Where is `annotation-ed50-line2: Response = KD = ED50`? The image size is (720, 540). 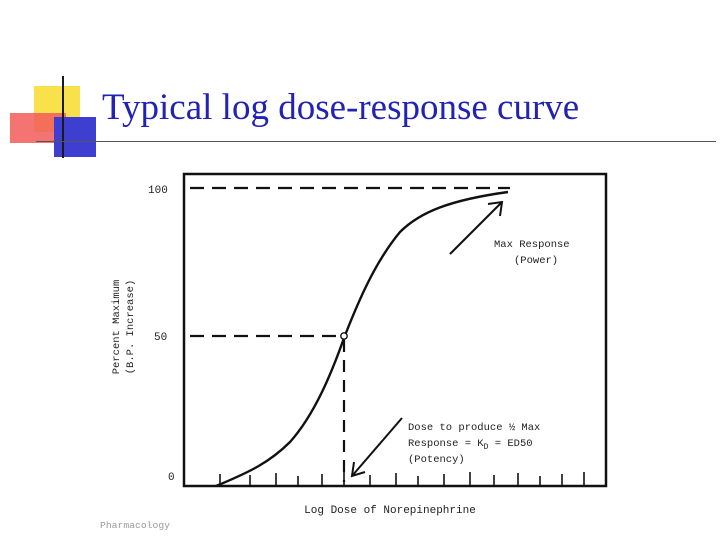
annotation-ed50-line2: Response = KD = ED50 is located at coordinates (470, 445).